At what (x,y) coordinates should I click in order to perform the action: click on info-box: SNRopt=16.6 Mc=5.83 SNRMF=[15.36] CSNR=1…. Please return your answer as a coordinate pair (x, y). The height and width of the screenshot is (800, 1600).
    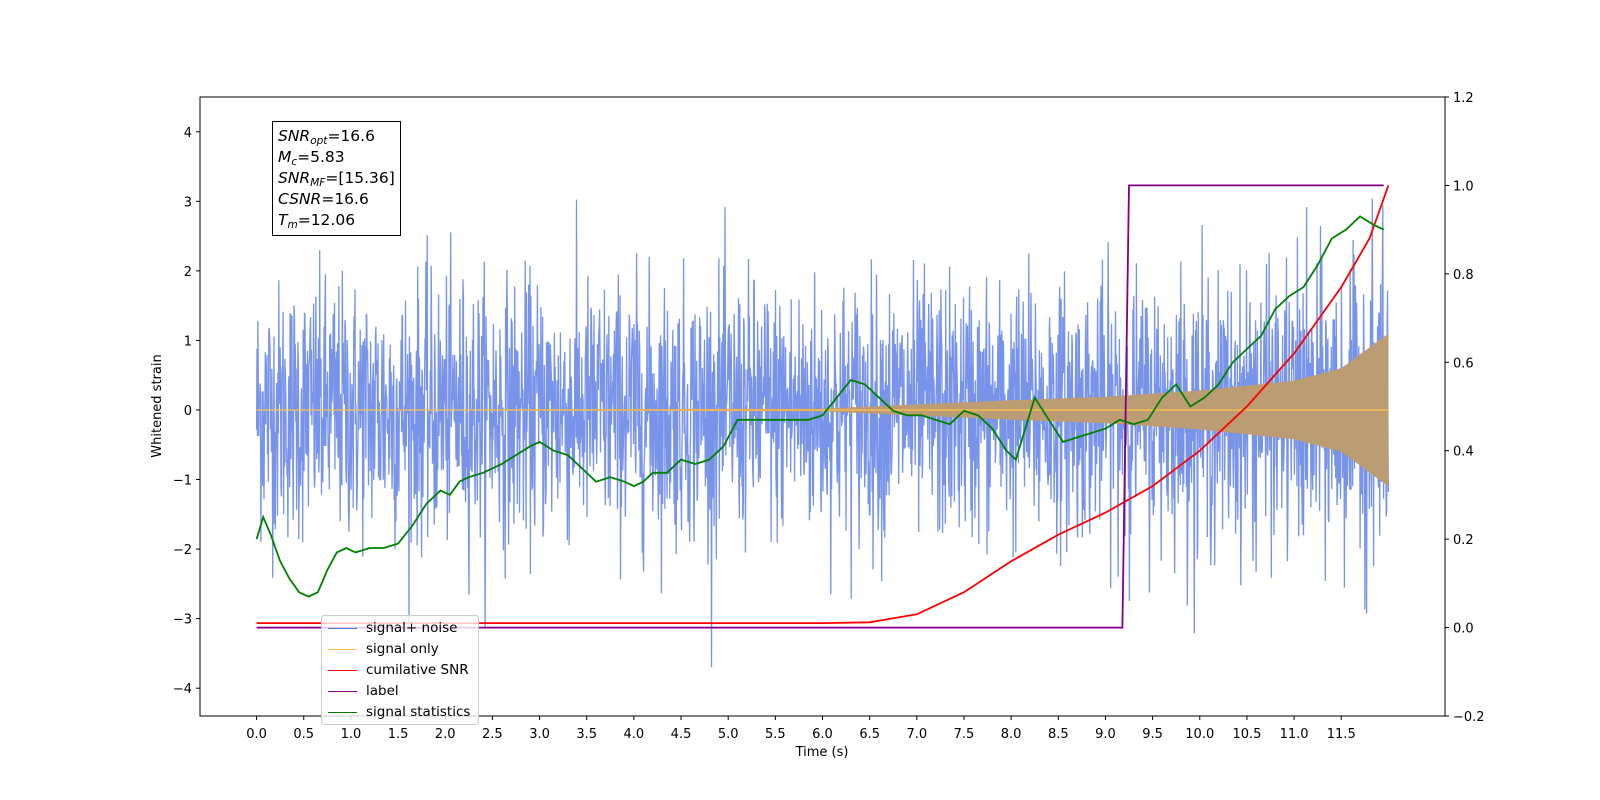
    Looking at the image, I should click on (336, 178).